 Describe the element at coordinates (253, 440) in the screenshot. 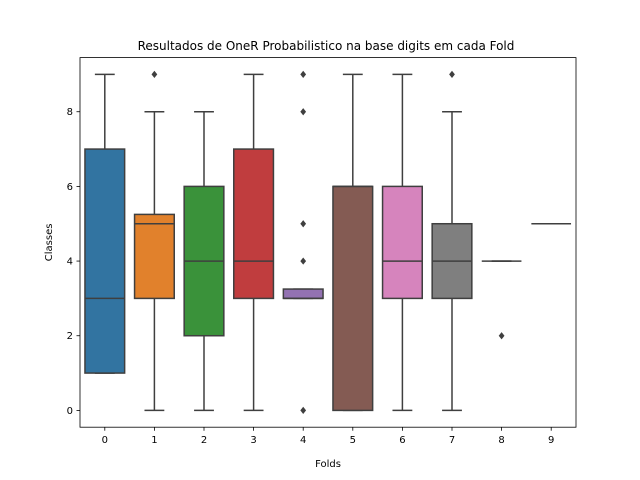

I see `x-tick-label: 3` at that location.